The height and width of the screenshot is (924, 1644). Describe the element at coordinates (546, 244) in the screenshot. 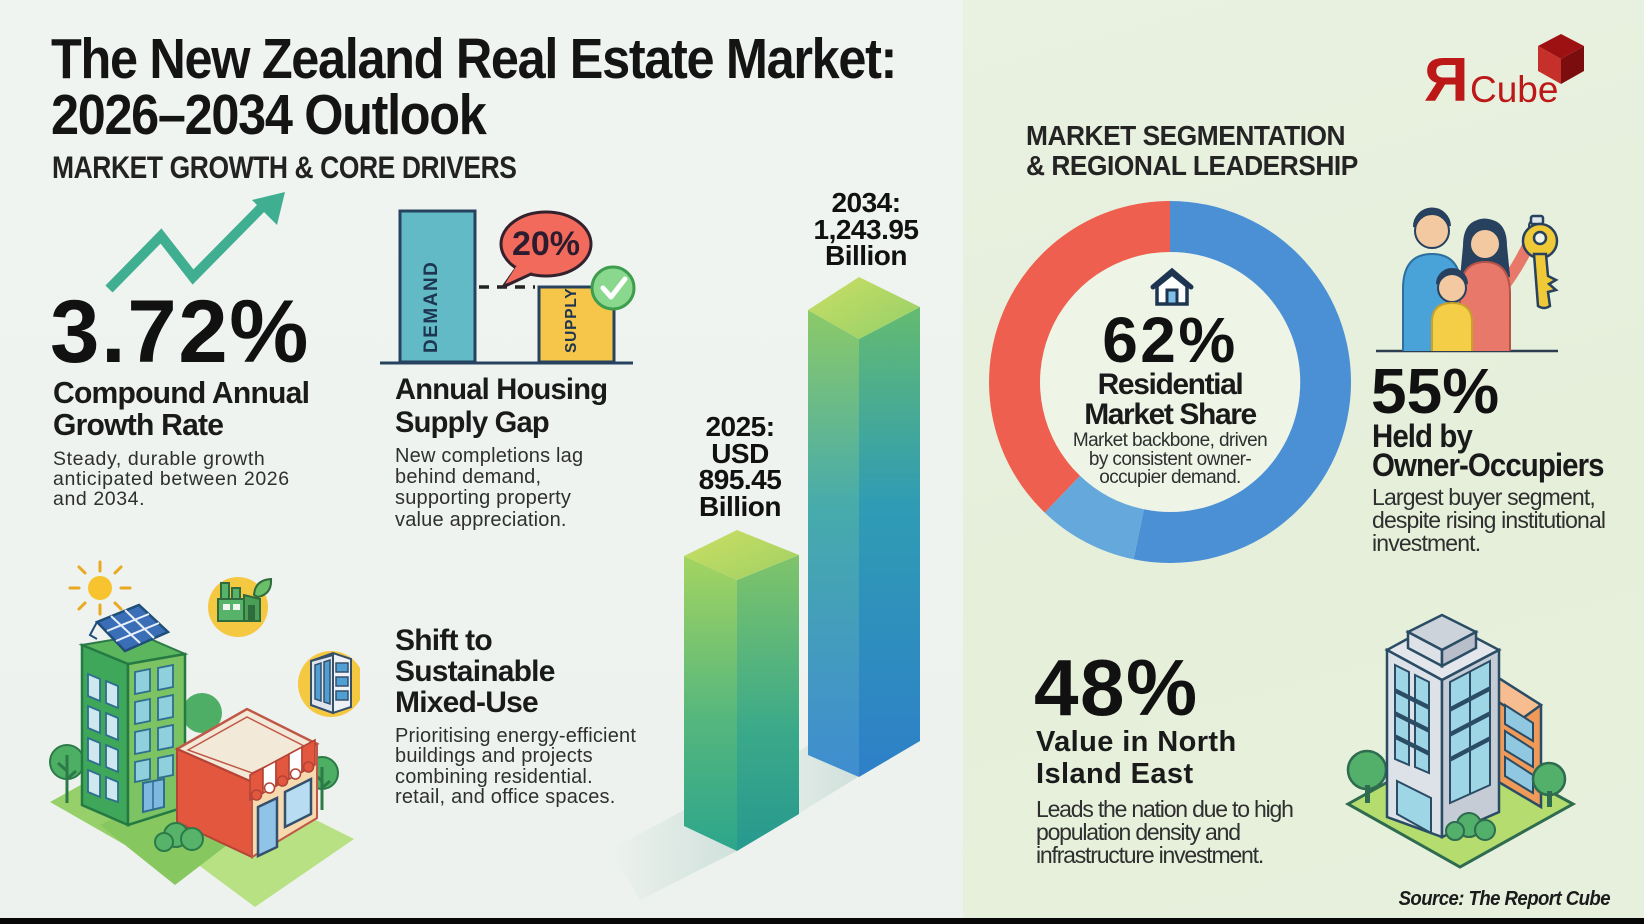

I see `svg-text: 20%` at that location.